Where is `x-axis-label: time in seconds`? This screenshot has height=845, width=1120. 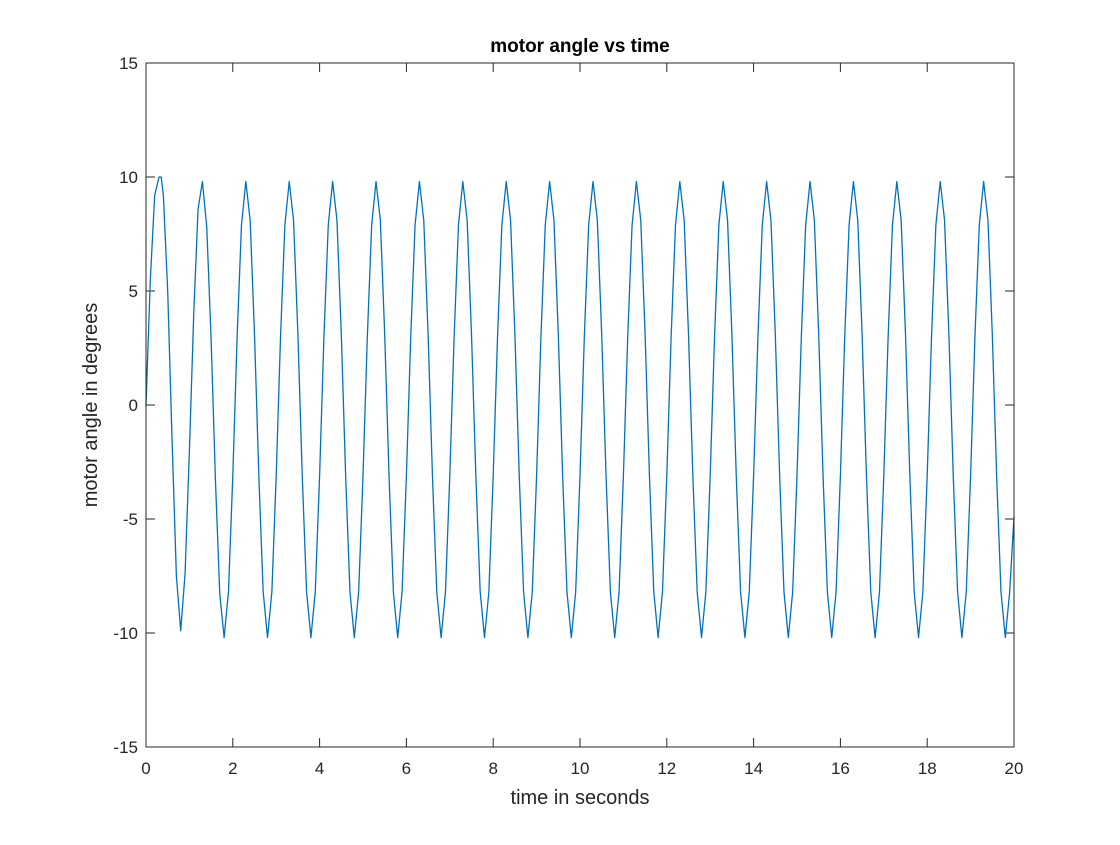
x-axis-label: time in seconds is located at coordinates (580, 798).